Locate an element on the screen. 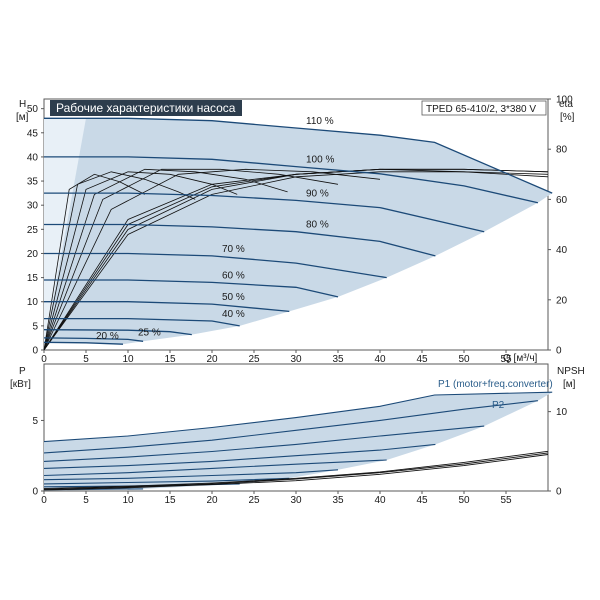  speed-label: 100 % is located at coordinates (320, 160).